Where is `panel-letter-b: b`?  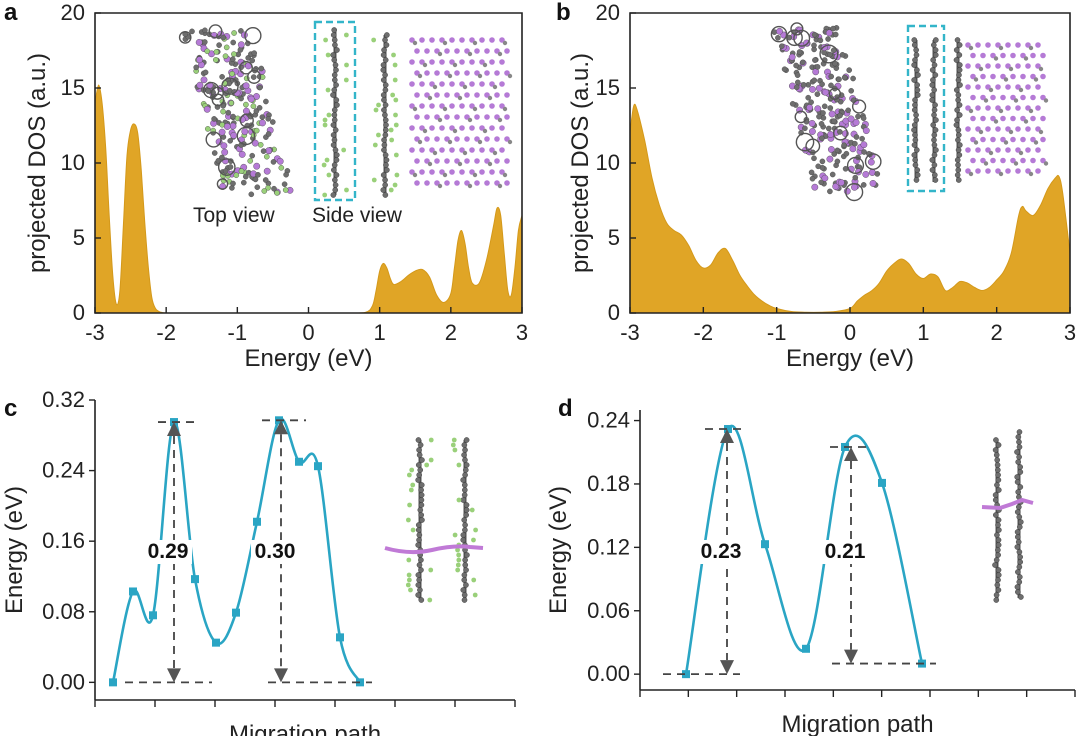
panel-letter-b: b is located at coordinates (563, 13).